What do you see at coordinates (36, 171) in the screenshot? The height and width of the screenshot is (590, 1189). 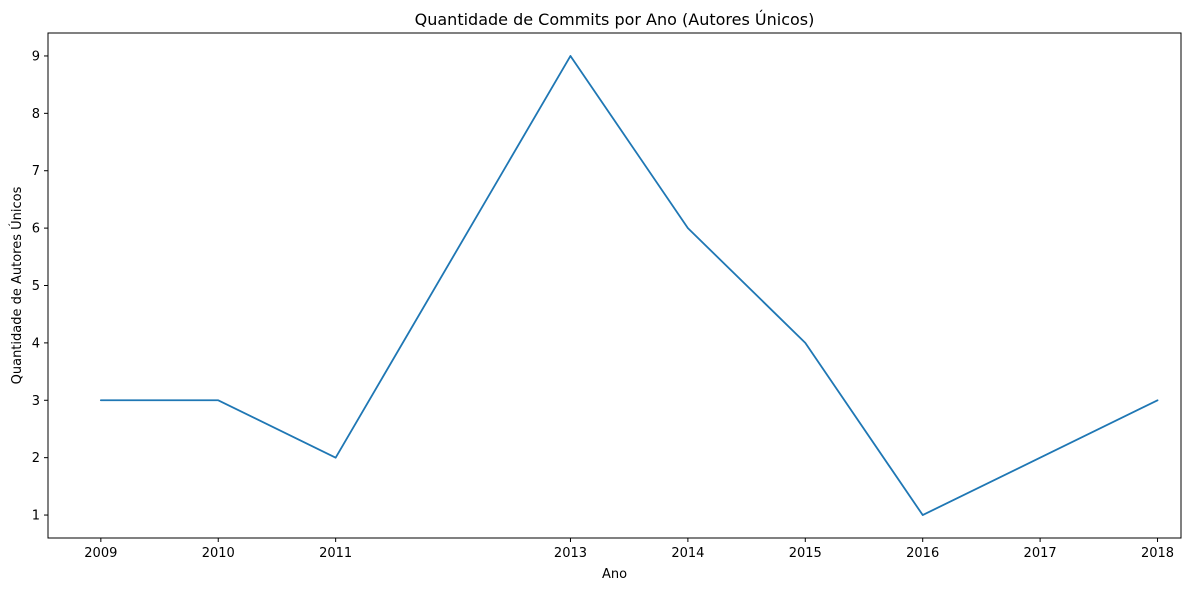 I see `y-tick-label: 7` at bounding box center [36, 171].